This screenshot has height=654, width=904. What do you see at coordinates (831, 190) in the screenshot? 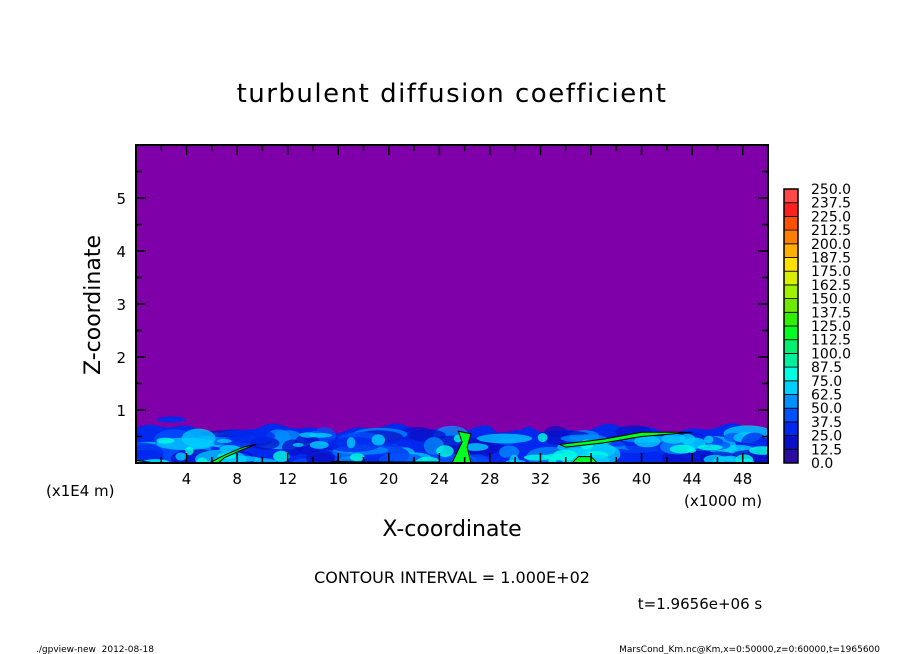
I see `colorbar-label: 250.0` at bounding box center [831, 190].